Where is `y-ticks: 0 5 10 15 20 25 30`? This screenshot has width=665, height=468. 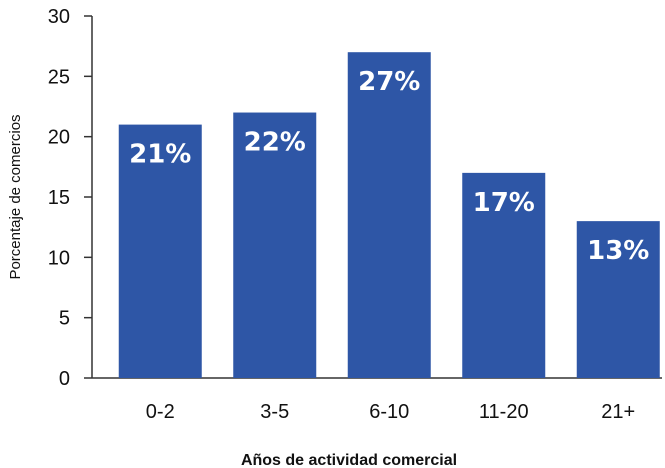
y-ticks: 0 5 10 15 20 25 30 is located at coordinates (70, 198).